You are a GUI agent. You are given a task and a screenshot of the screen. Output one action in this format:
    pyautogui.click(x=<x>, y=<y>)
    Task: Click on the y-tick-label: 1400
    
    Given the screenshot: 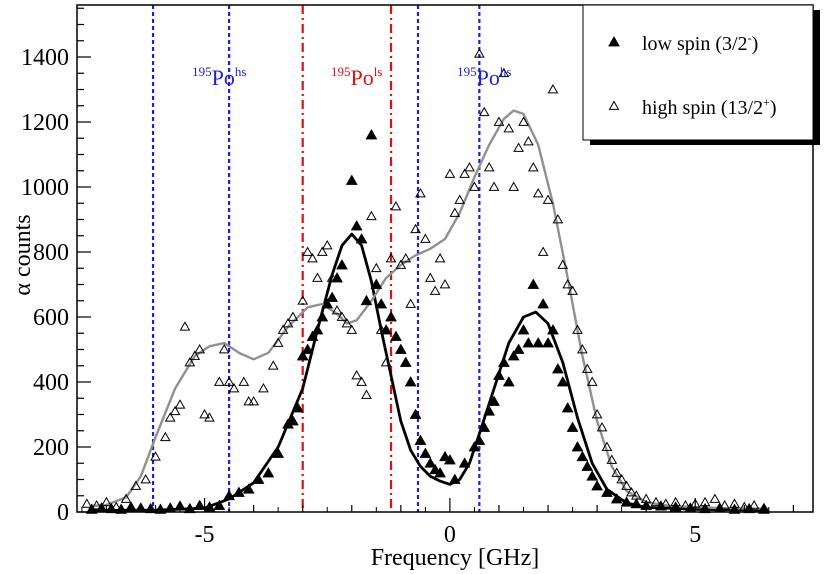 What is the action you would take?
    pyautogui.click(x=45, y=58)
    